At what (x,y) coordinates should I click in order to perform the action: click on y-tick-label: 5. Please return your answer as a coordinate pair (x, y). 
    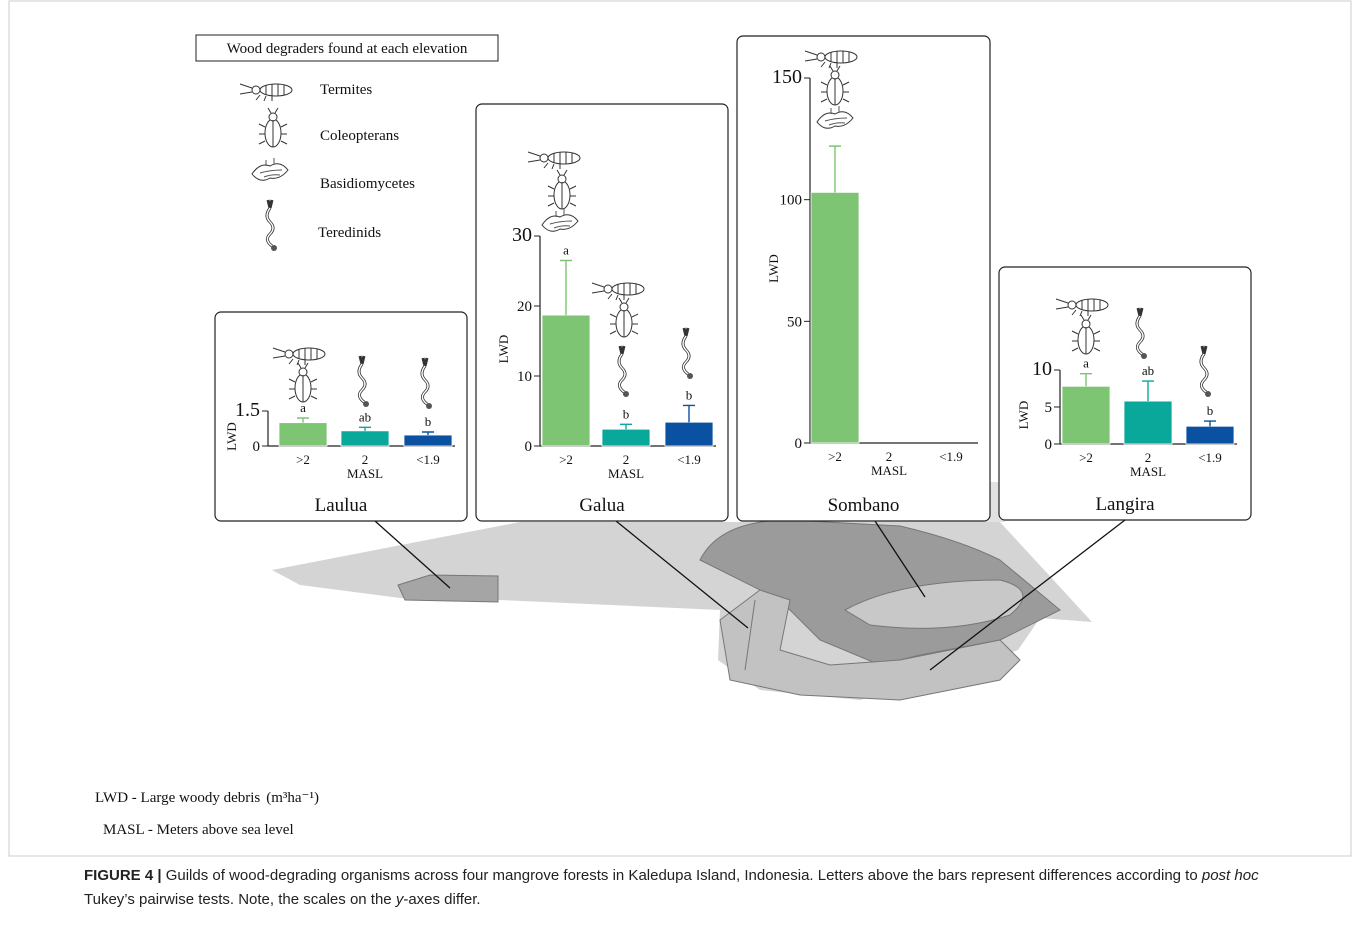
    Looking at the image, I should click on (1049, 408).